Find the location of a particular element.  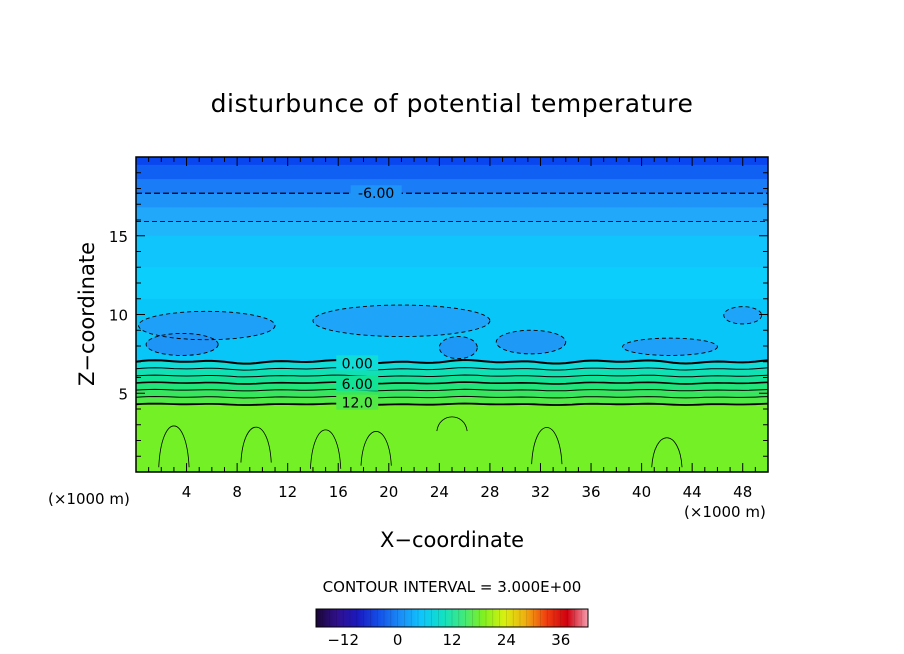

colorbar-tick-label: −12 is located at coordinates (343, 640).